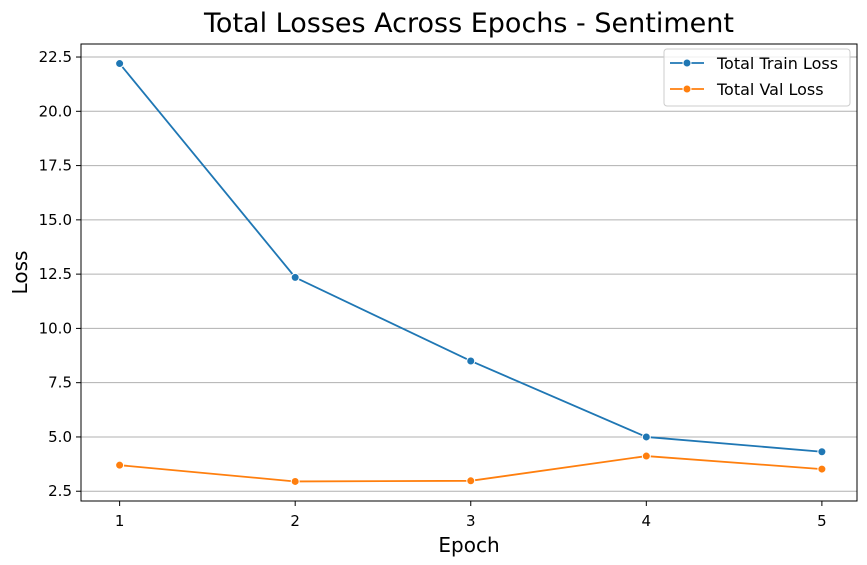 The width and height of the screenshot is (867, 565). I want to click on chart-title: Total Losses Across Epochs - Sentiment, so click(468, 23).